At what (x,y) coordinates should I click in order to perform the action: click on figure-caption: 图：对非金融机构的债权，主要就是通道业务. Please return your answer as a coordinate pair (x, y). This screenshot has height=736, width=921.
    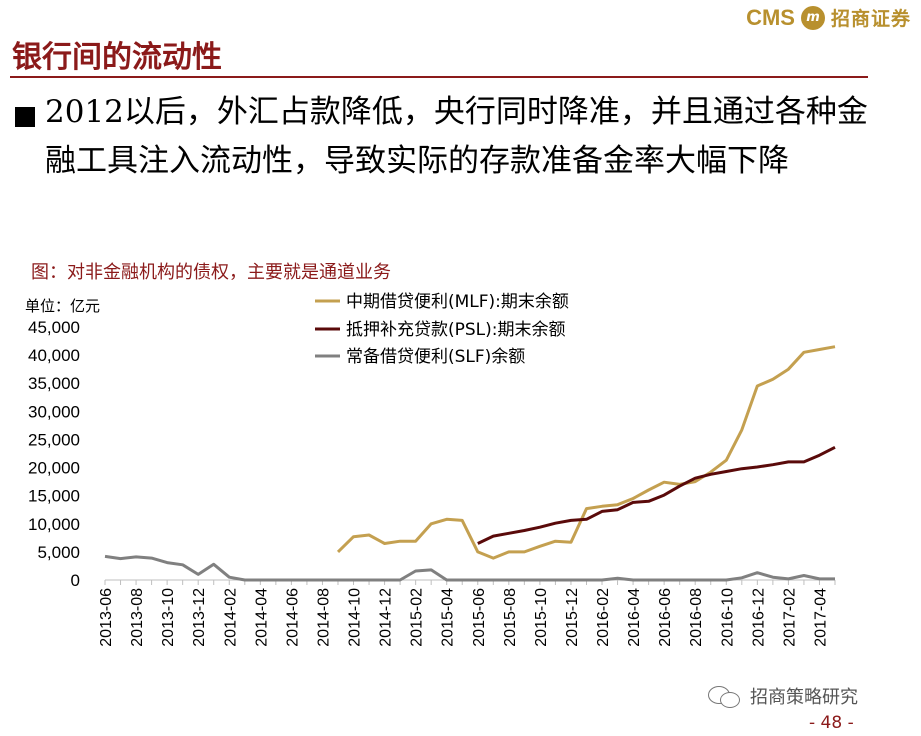
    Looking at the image, I should click on (211, 272).